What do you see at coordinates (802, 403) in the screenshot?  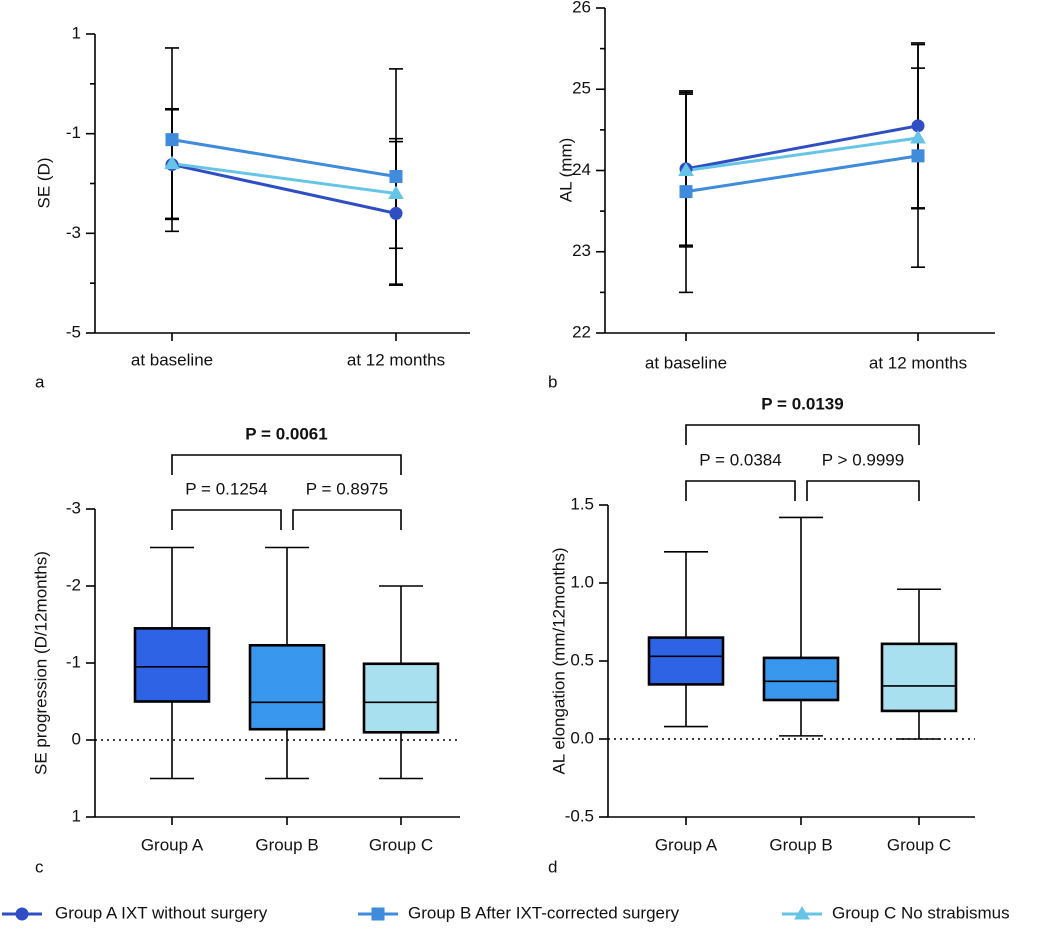 I see `p-value: P = 0.0139` at bounding box center [802, 403].